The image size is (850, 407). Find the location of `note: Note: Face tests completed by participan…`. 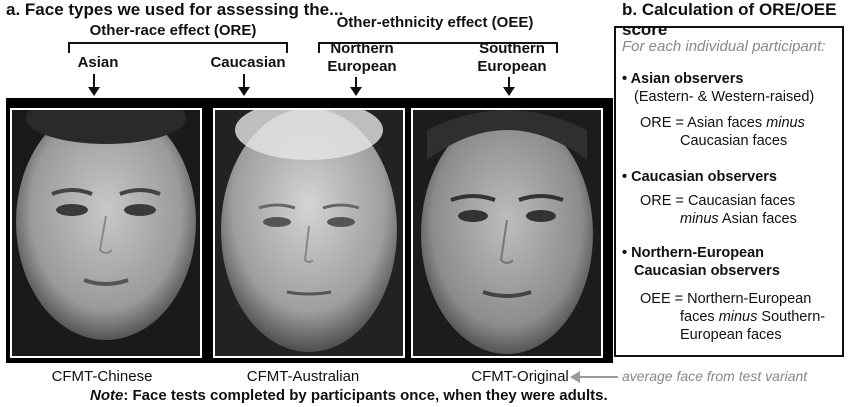

note: Note: Face tests completed by participan… is located at coordinates (349, 395).